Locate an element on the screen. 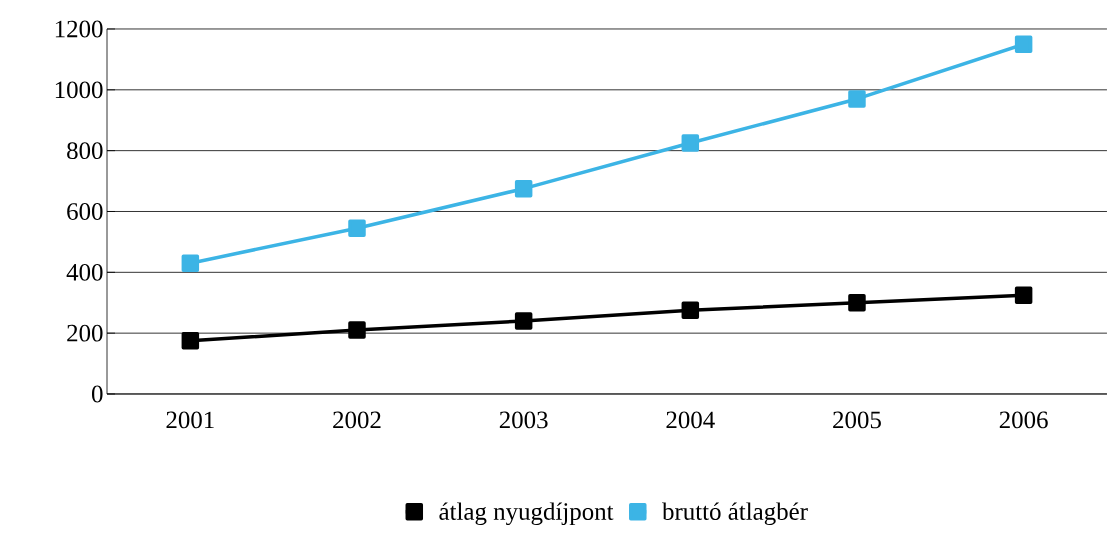  y-tick-label: 1200 is located at coordinates (79, 29).